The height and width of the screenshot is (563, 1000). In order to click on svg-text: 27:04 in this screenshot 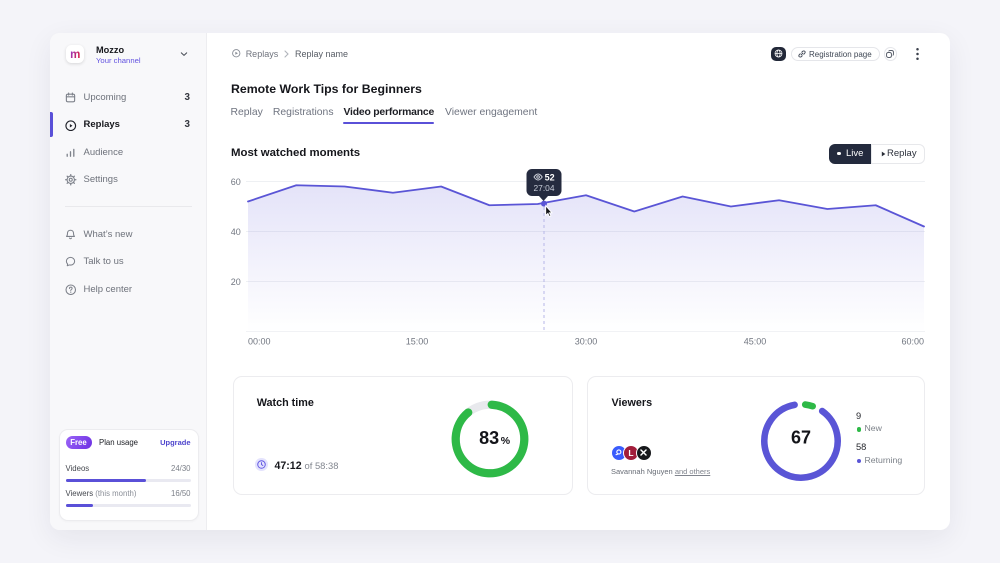, I will do `click(544, 188)`.